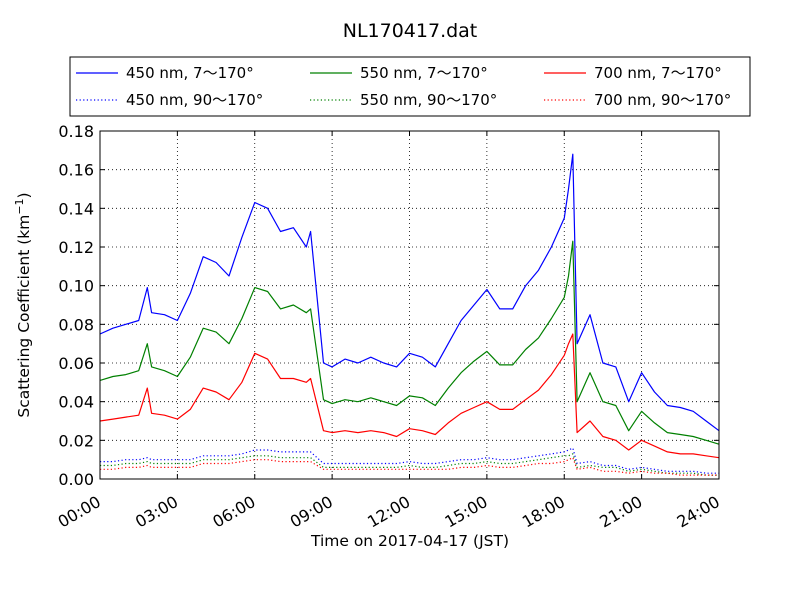 Image resolution: width=800 pixels, height=600 pixels. Describe the element at coordinates (465, 512) in the screenshot. I see `x-tick-label: 15:00` at that location.